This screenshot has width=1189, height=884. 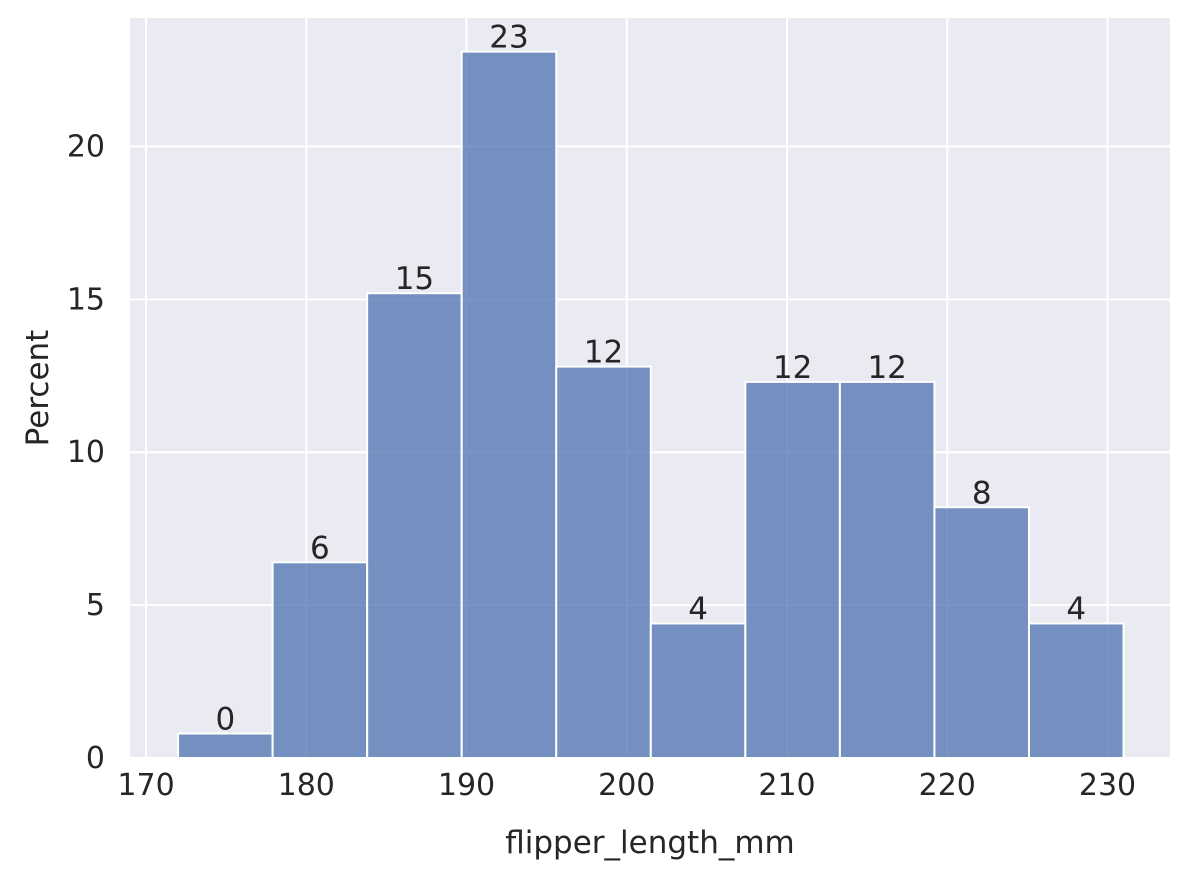 What do you see at coordinates (320, 548) in the screenshot?
I see `bar-value-label-1: 6` at bounding box center [320, 548].